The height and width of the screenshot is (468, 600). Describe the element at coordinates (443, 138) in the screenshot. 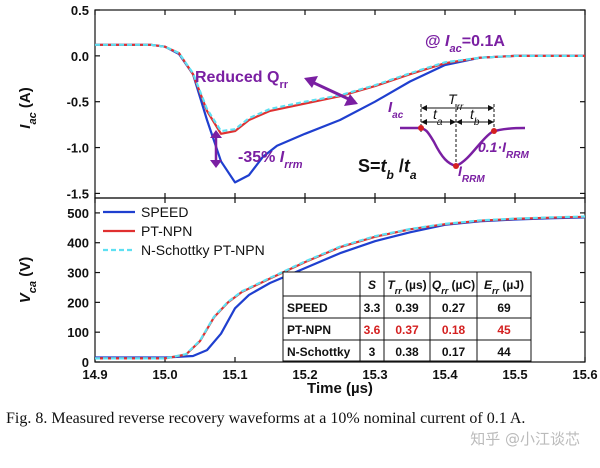

I see `inset-schematic: Iac Trr ta tb 0.1·IRRM IRRM S=tb /ta` at that location.